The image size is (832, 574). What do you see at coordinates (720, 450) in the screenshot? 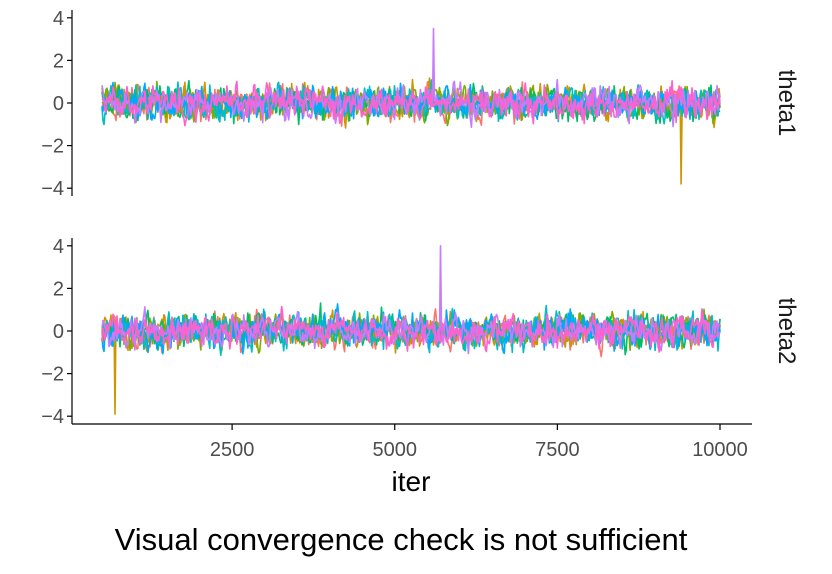
I see `x-tick-label: 10000` at bounding box center [720, 450].